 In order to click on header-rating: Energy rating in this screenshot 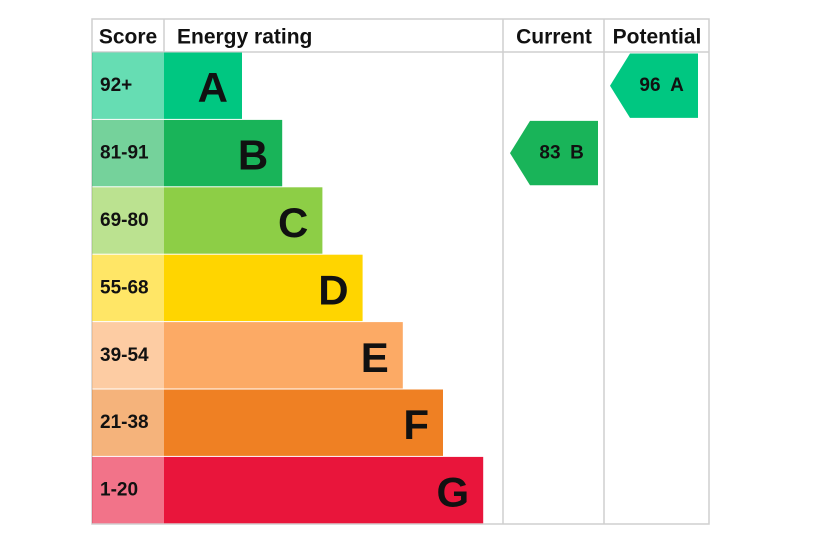, I will do `click(244, 37)`.